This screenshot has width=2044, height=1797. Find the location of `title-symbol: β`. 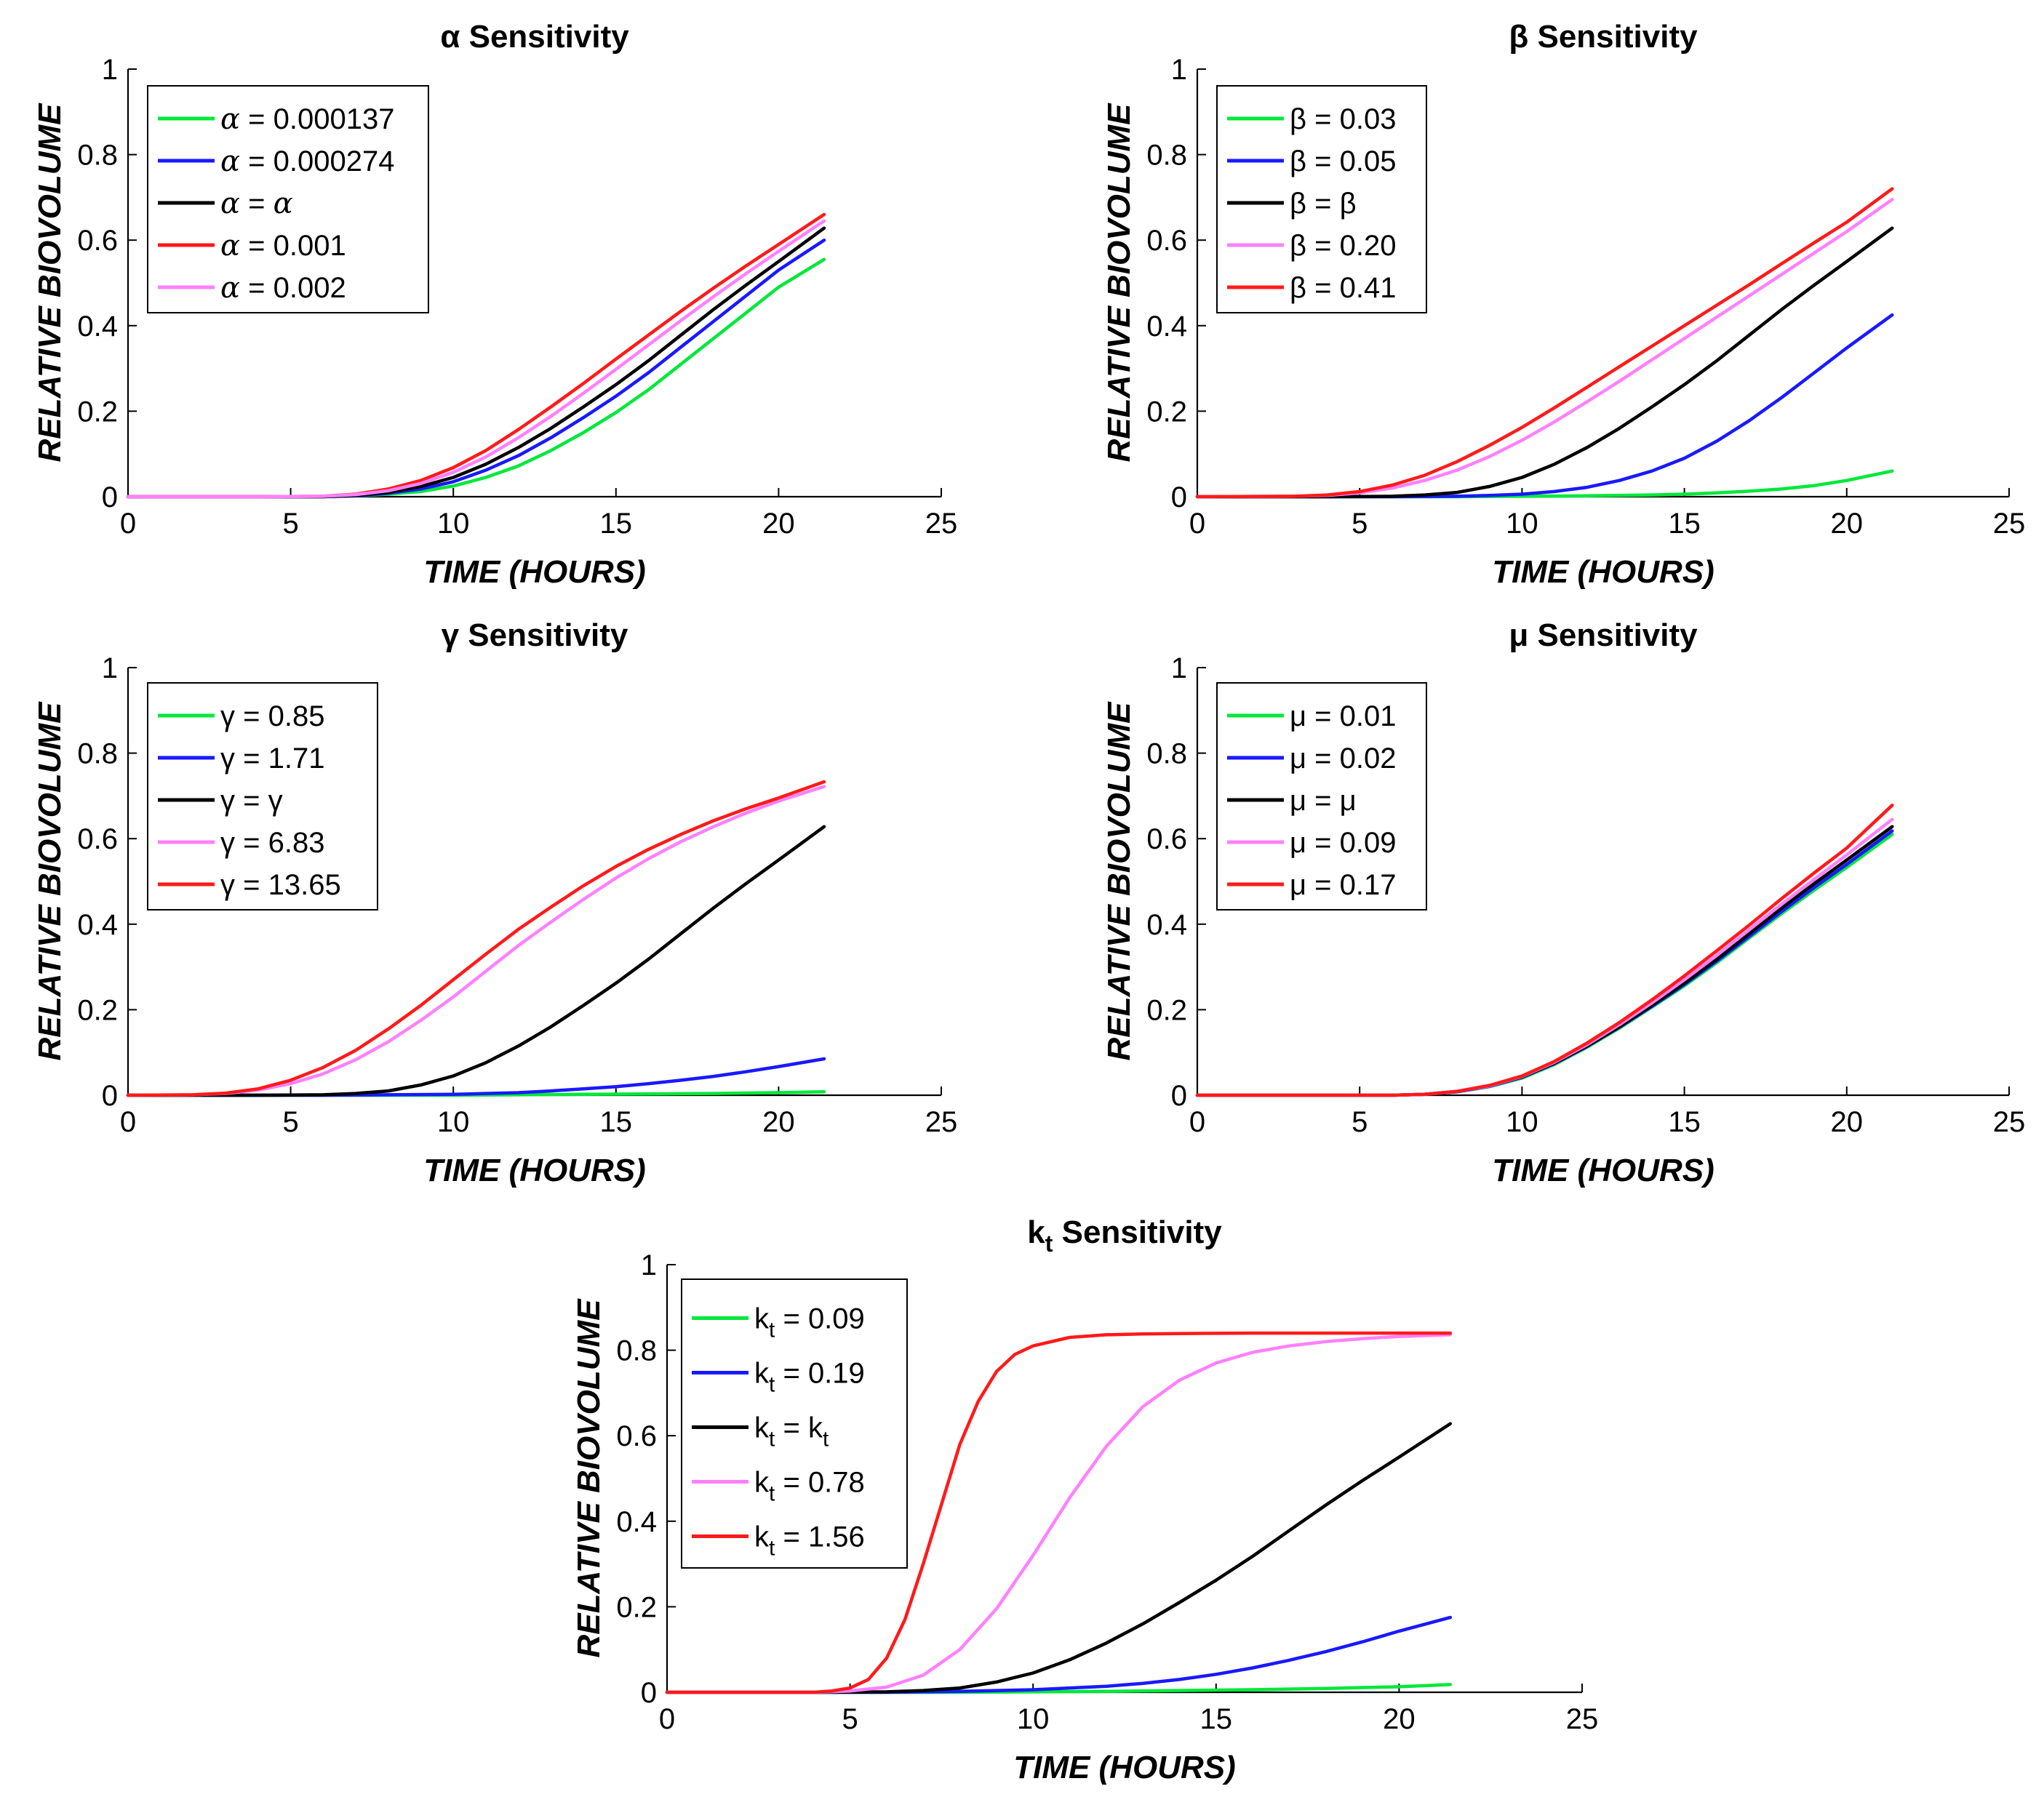

title-symbol: β is located at coordinates (1518, 37).